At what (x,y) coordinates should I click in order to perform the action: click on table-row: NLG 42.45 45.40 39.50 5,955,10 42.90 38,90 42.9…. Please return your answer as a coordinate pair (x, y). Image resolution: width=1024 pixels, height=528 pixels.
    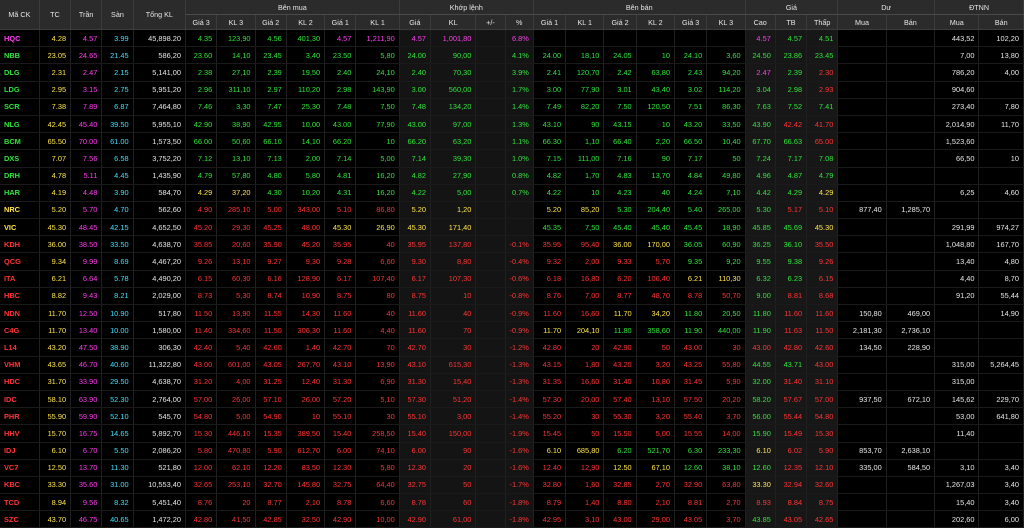
    Looking at the image, I should click on (512, 124).